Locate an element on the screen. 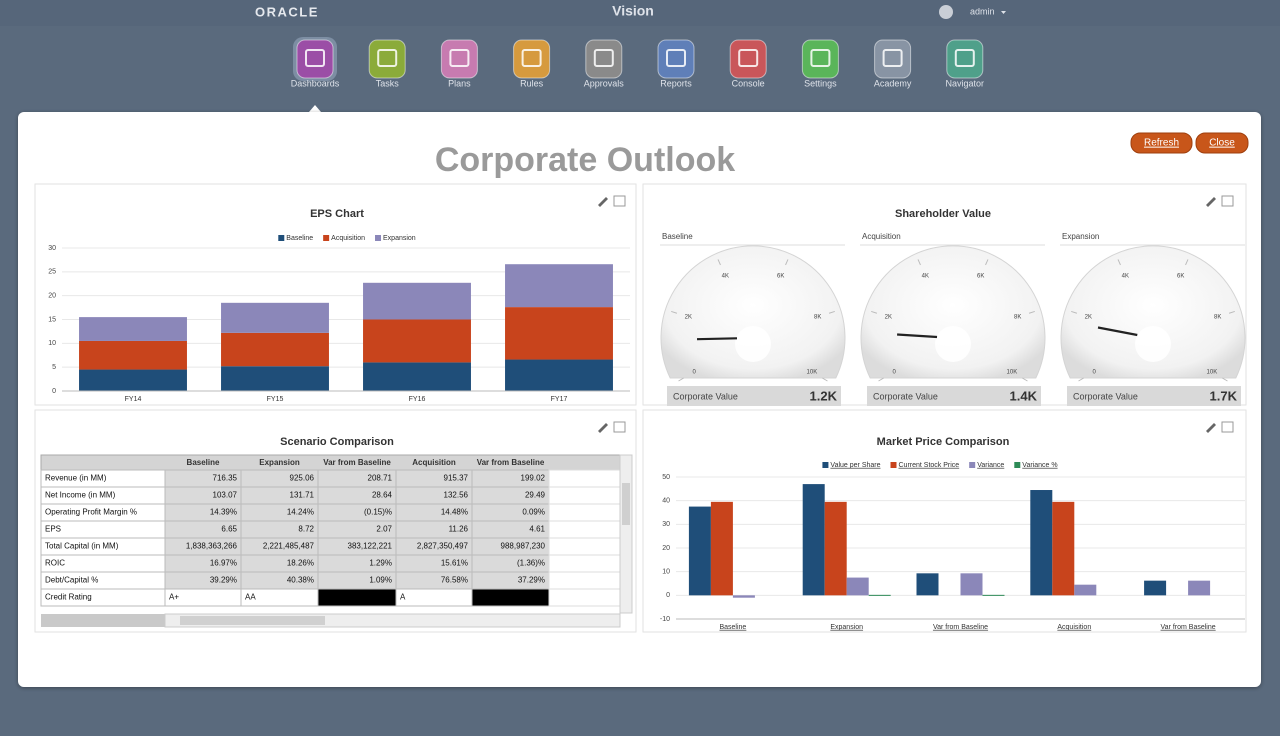  nav-label: Academy is located at coordinates (893, 83).